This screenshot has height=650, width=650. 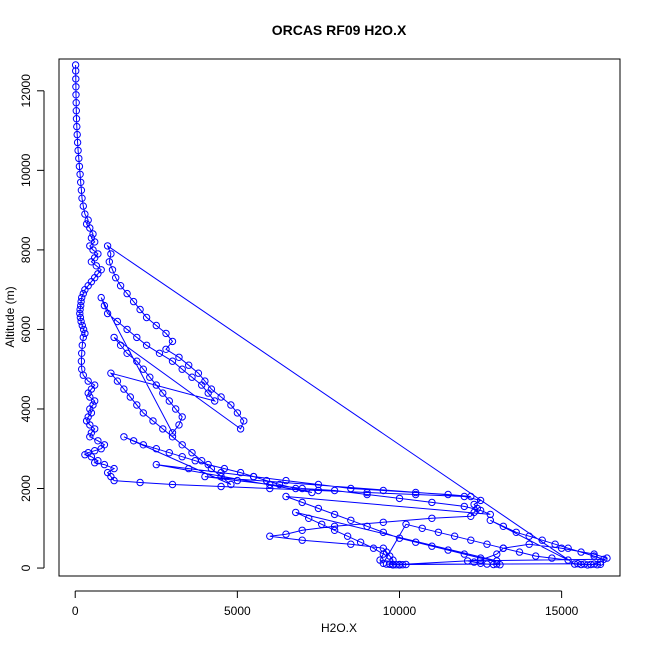 What do you see at coordinates (562, 611) in the screenshot?
I see `x-tick-label: 15000` at bounding box center [562, 611].